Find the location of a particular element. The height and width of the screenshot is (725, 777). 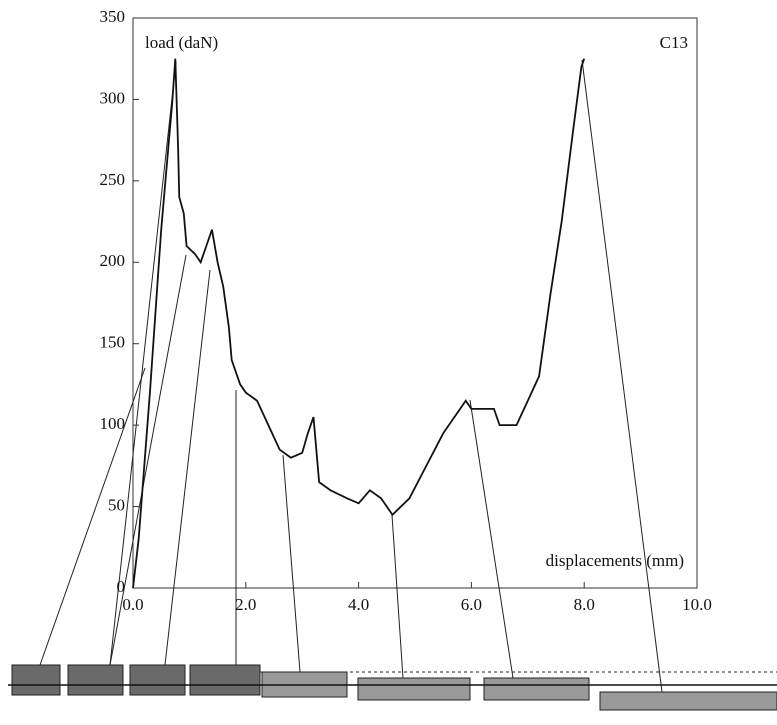

x-tick-label: 4.0 is located at coordinates (358, 604).